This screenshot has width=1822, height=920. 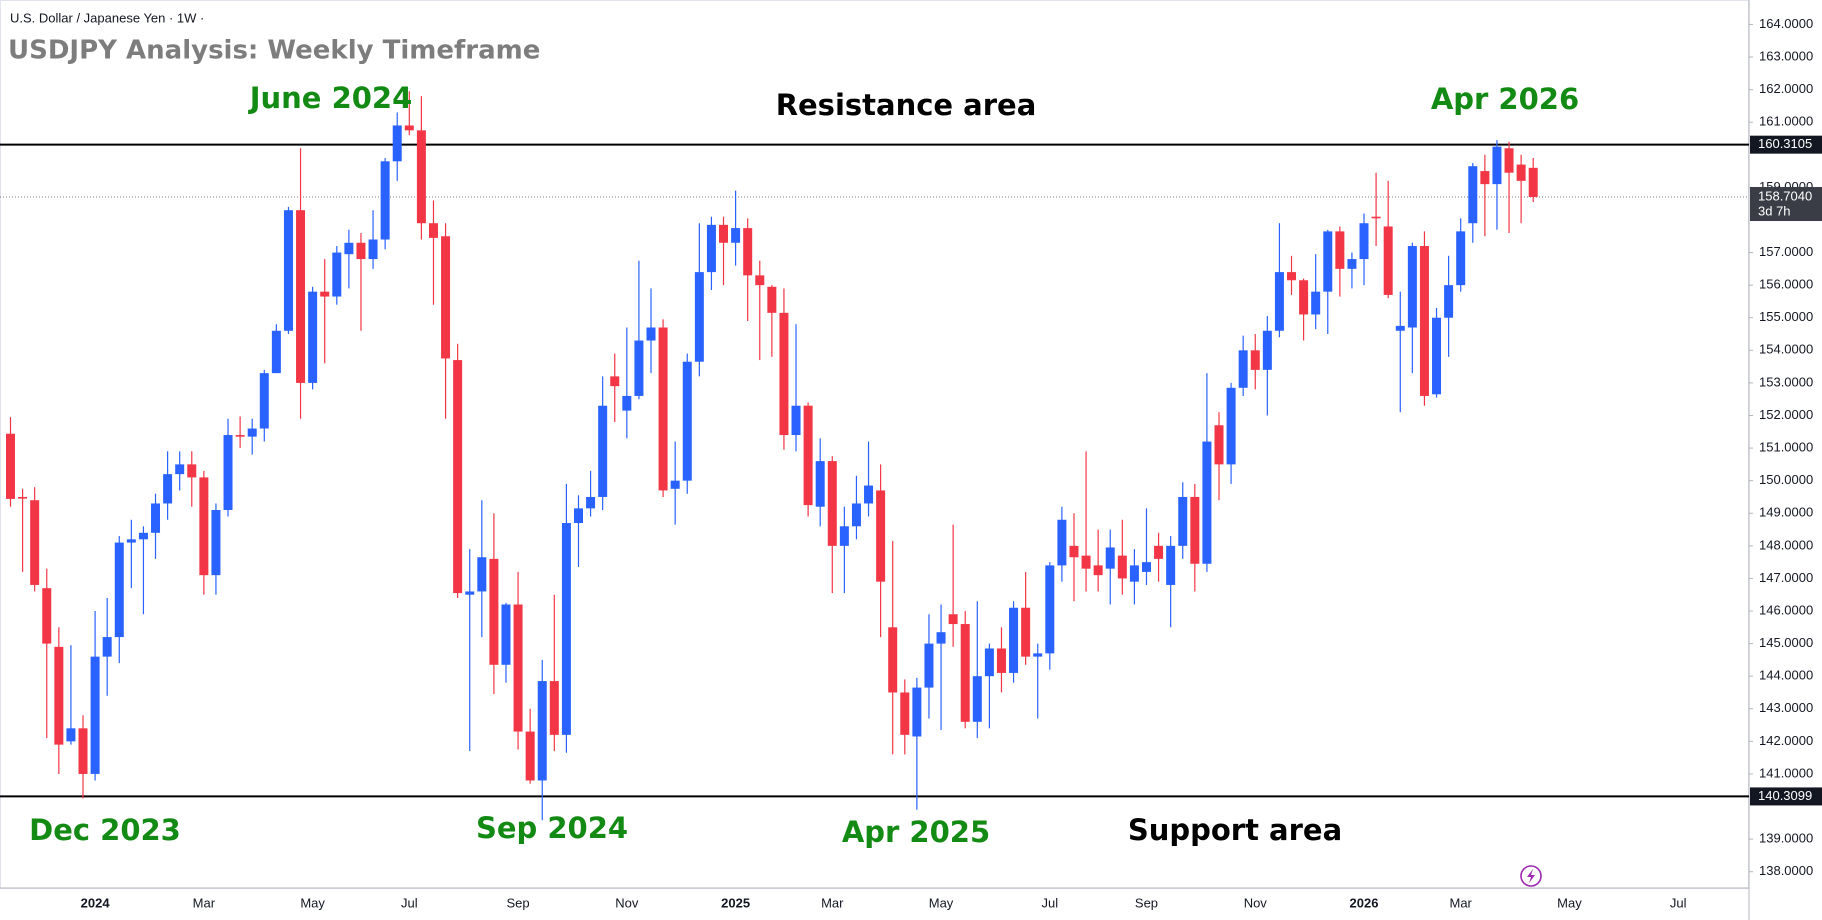 I want to click on alert-bolt, so click(x=1531, y=876).